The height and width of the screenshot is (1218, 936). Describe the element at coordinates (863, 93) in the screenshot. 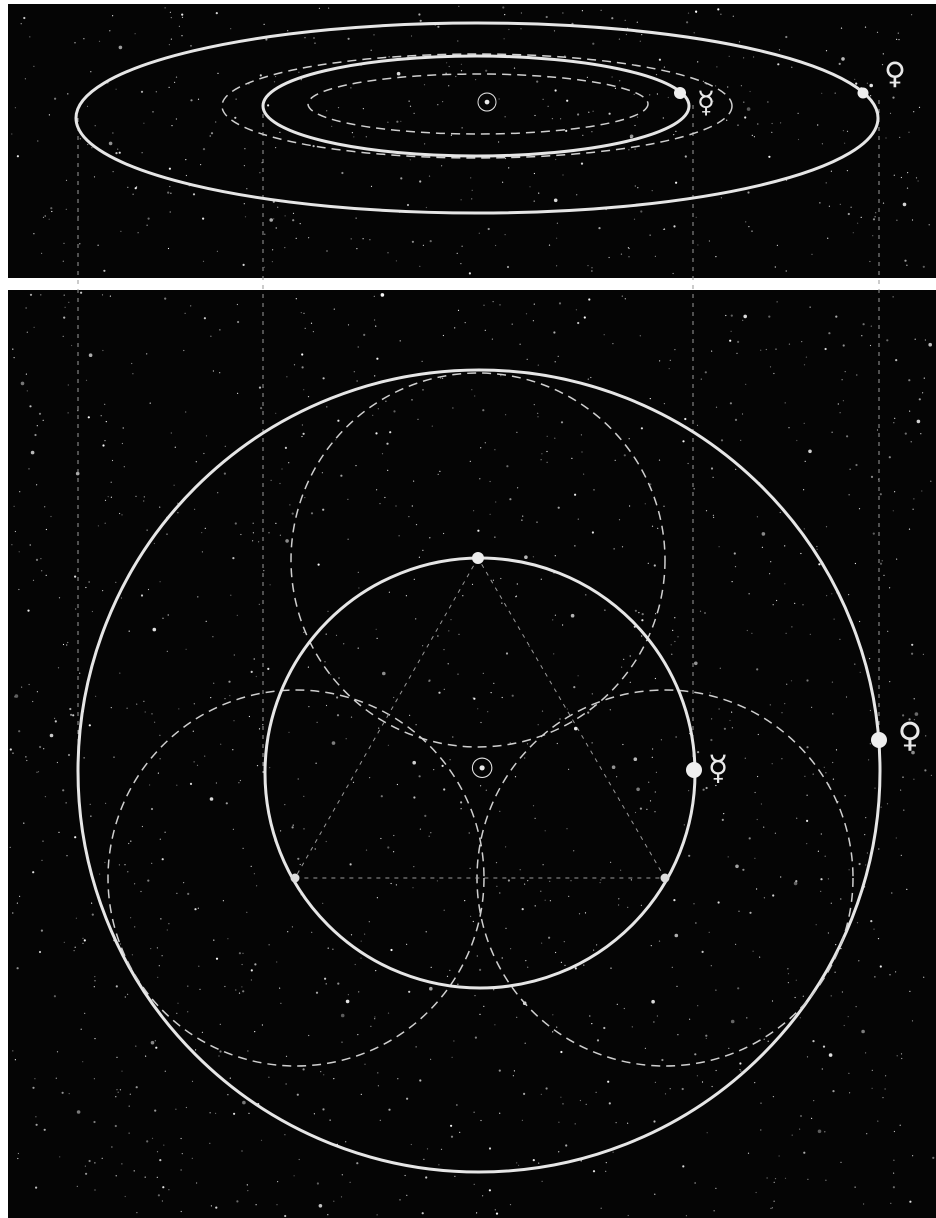

I see `venus-dot` at that location.